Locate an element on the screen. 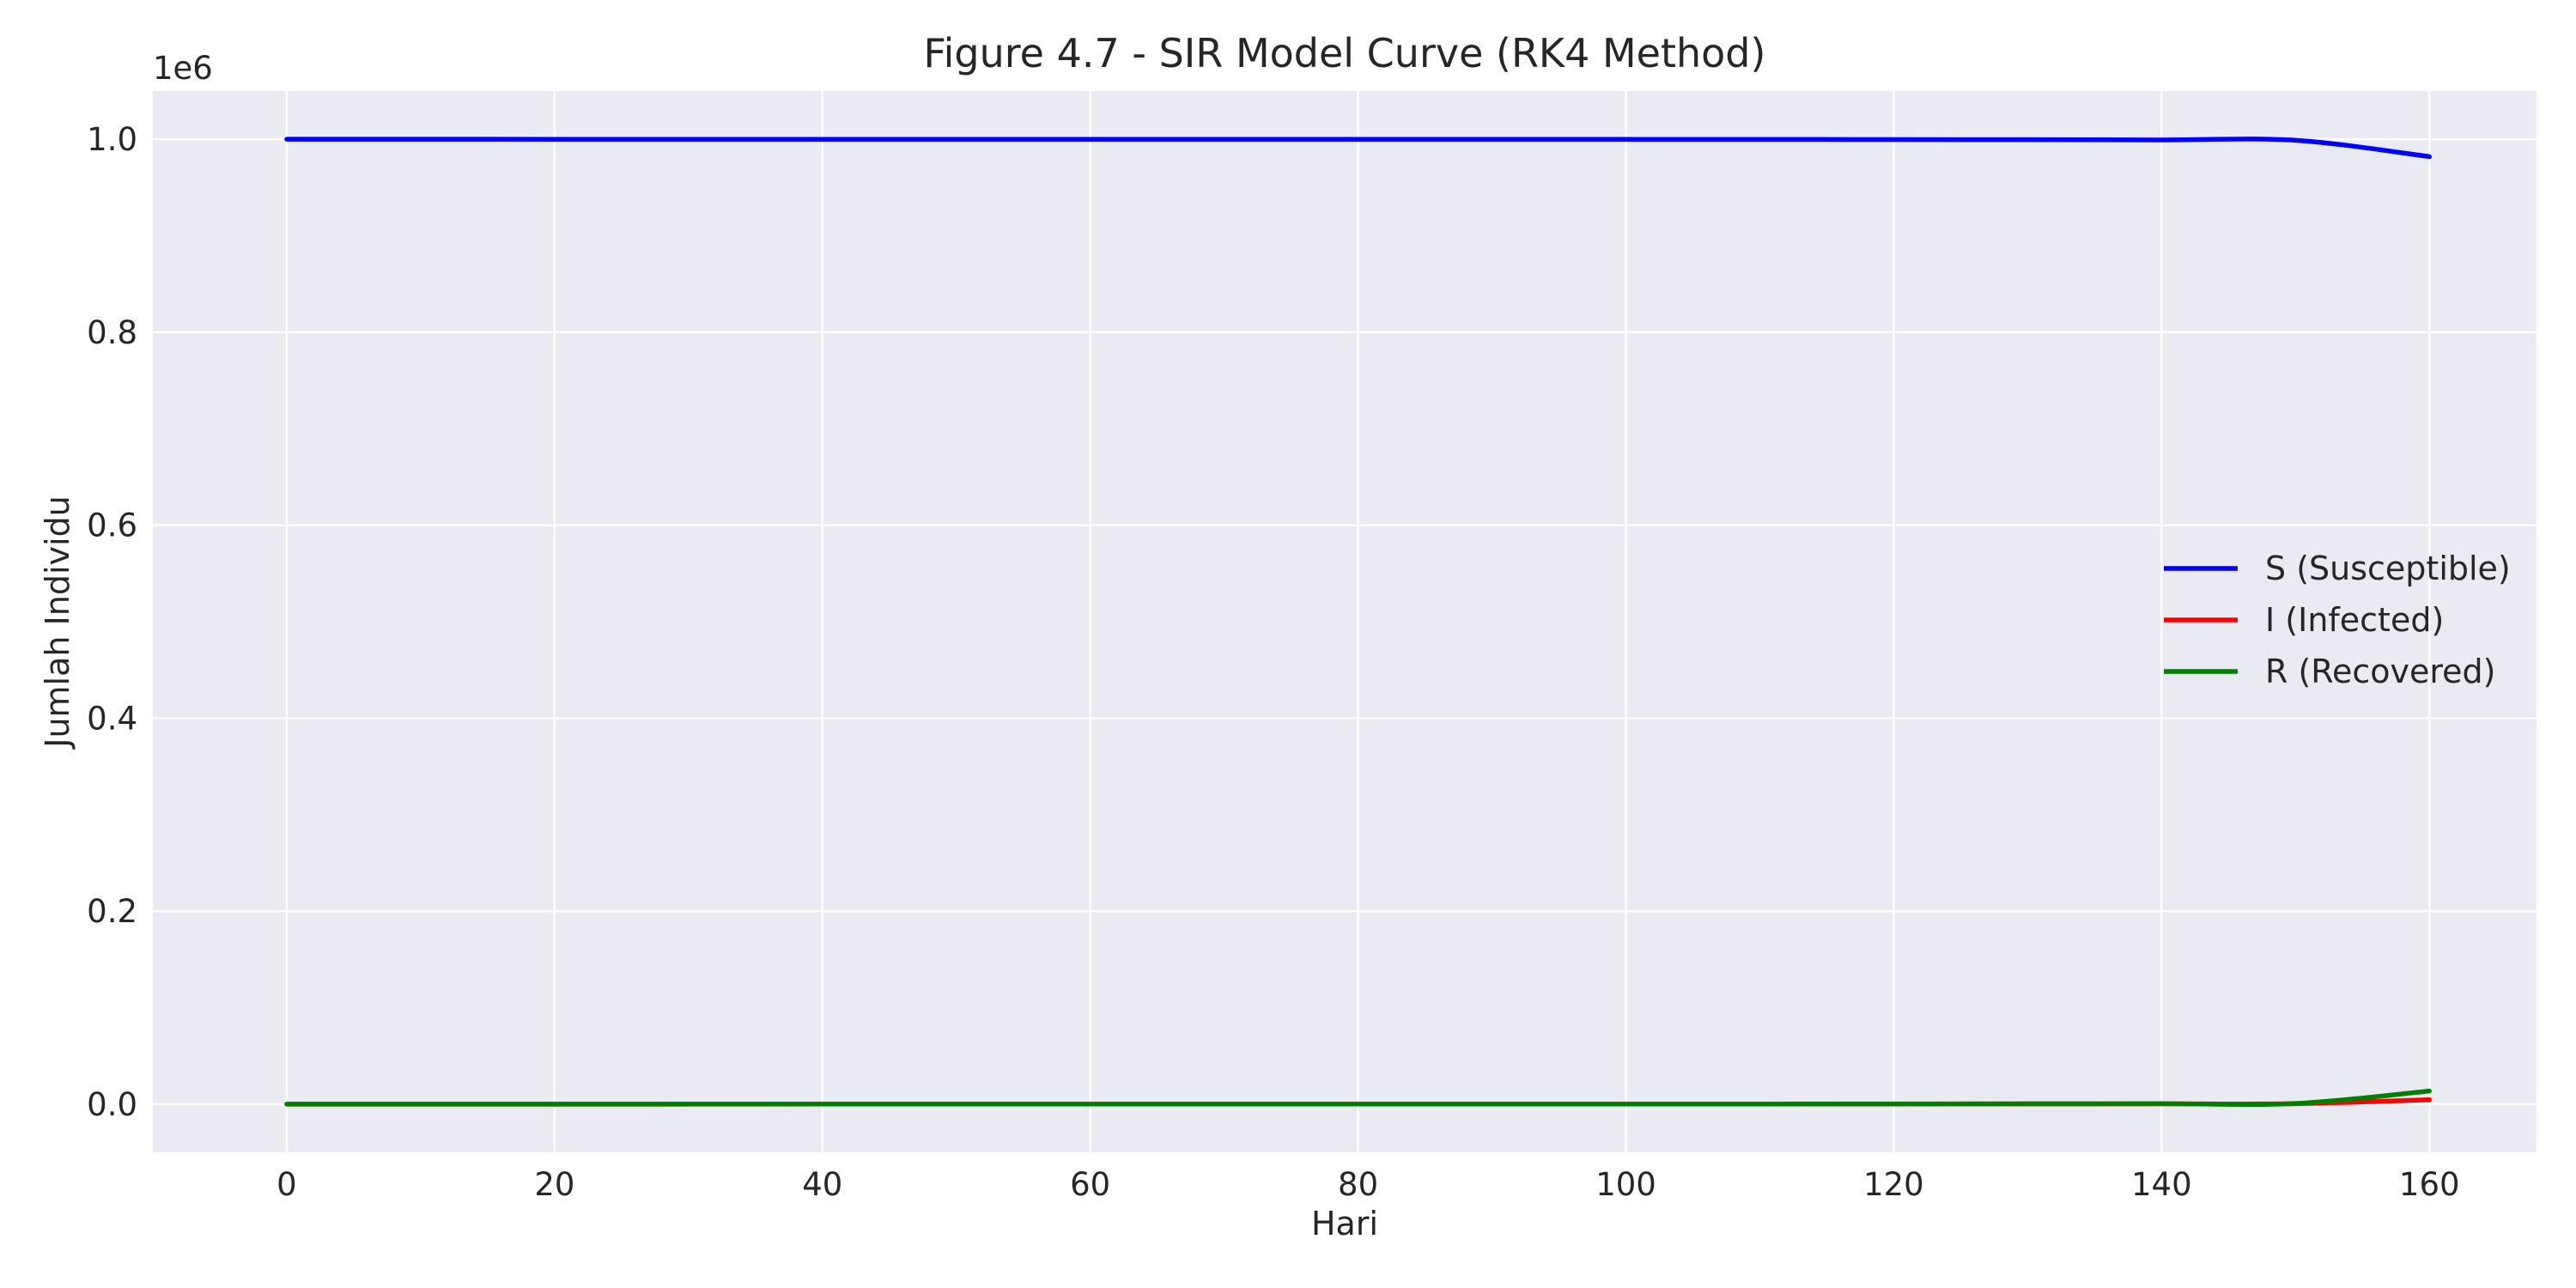  y-tick-label: 0.8 is located at coordinates (112, 333).